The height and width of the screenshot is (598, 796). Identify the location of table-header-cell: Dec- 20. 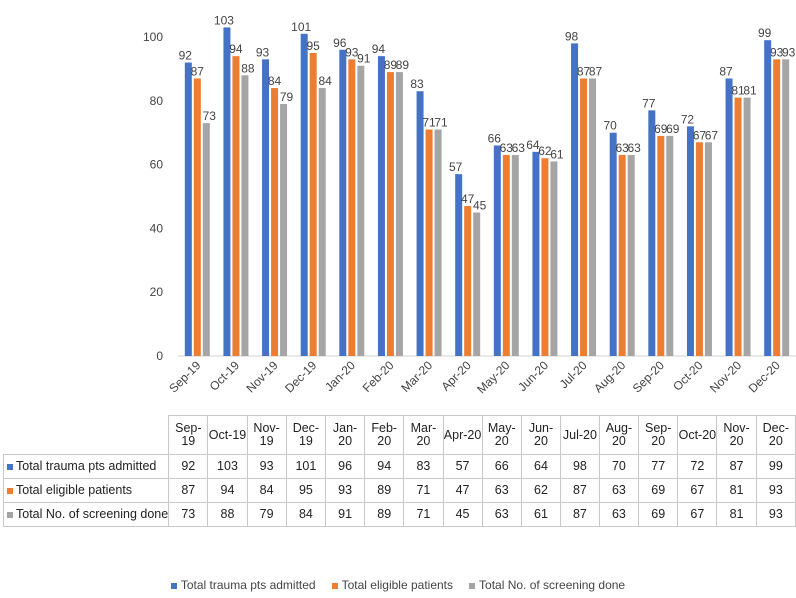
(775, 435).